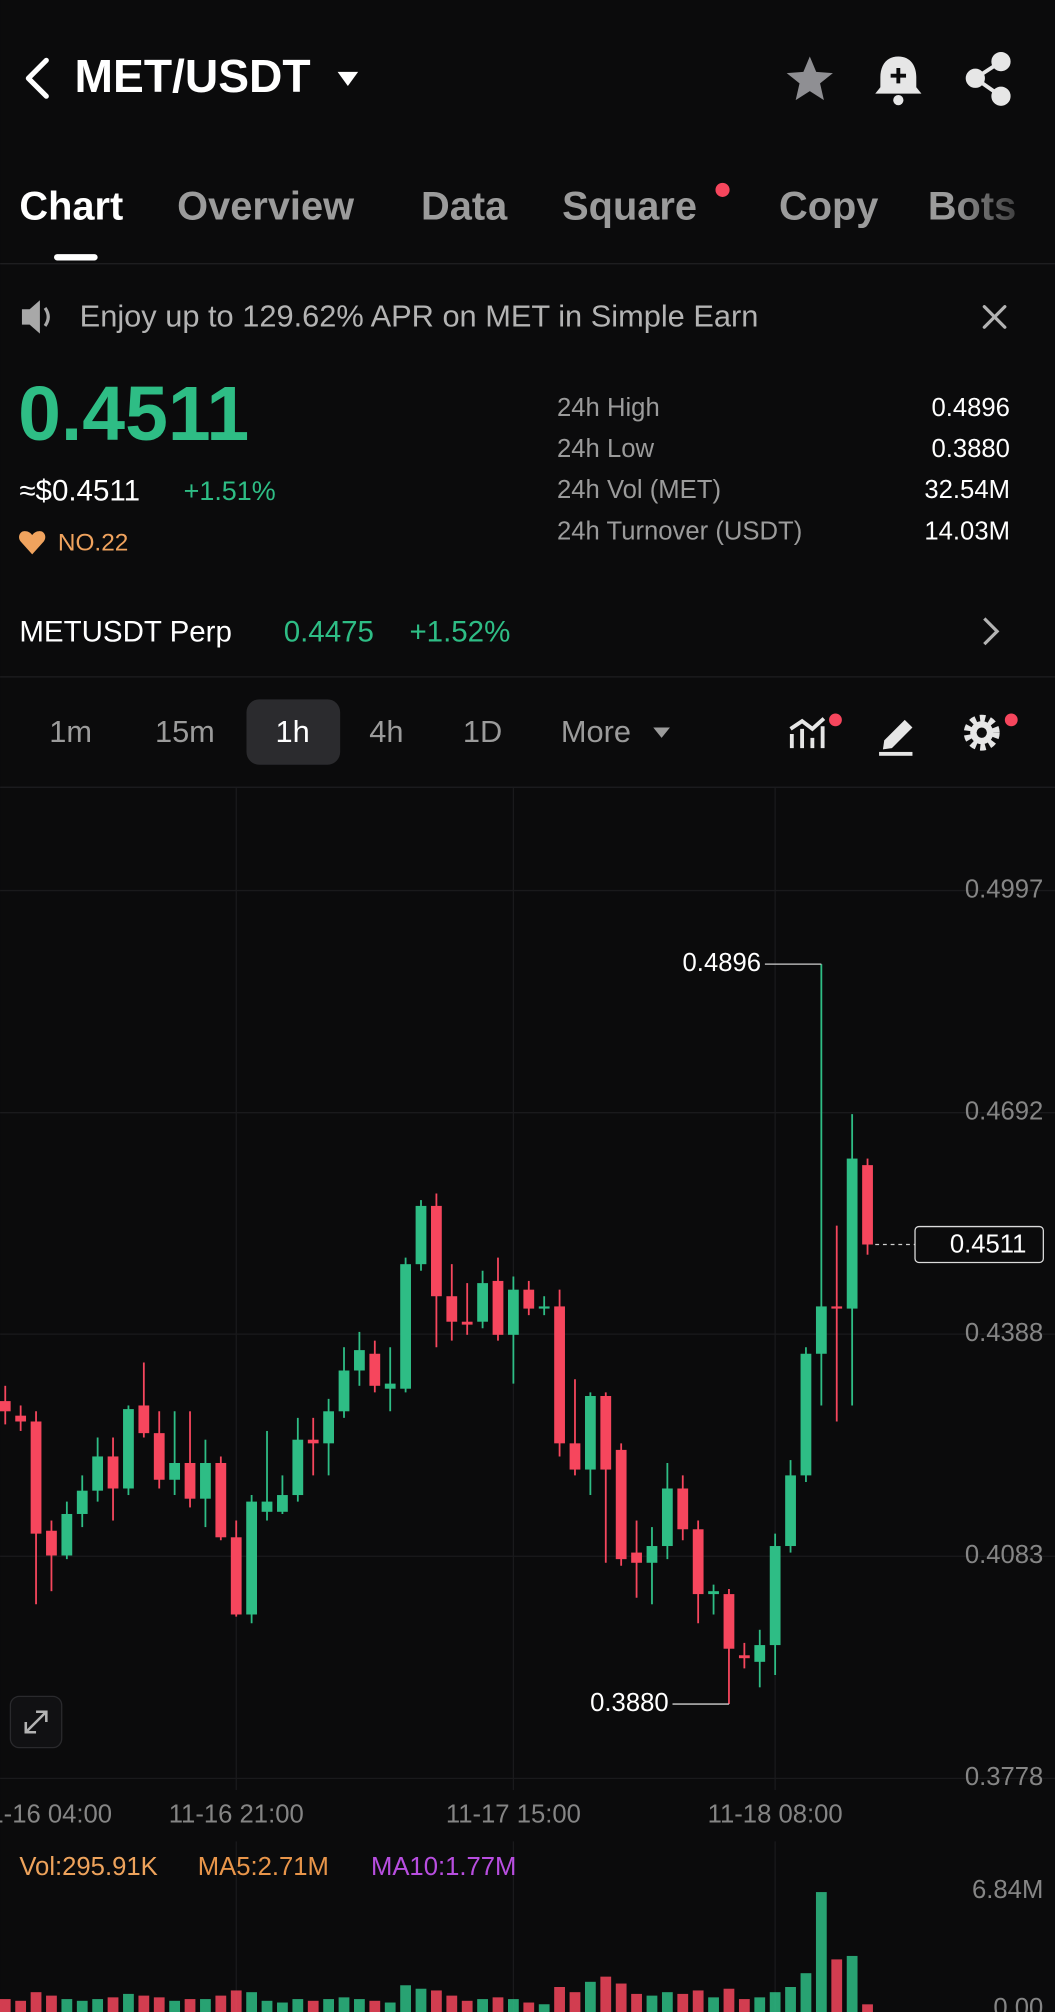  What do you see at coordinates (898, 81) in the screenshot?
I see `alert-icon` at bounding box center [898, 81].